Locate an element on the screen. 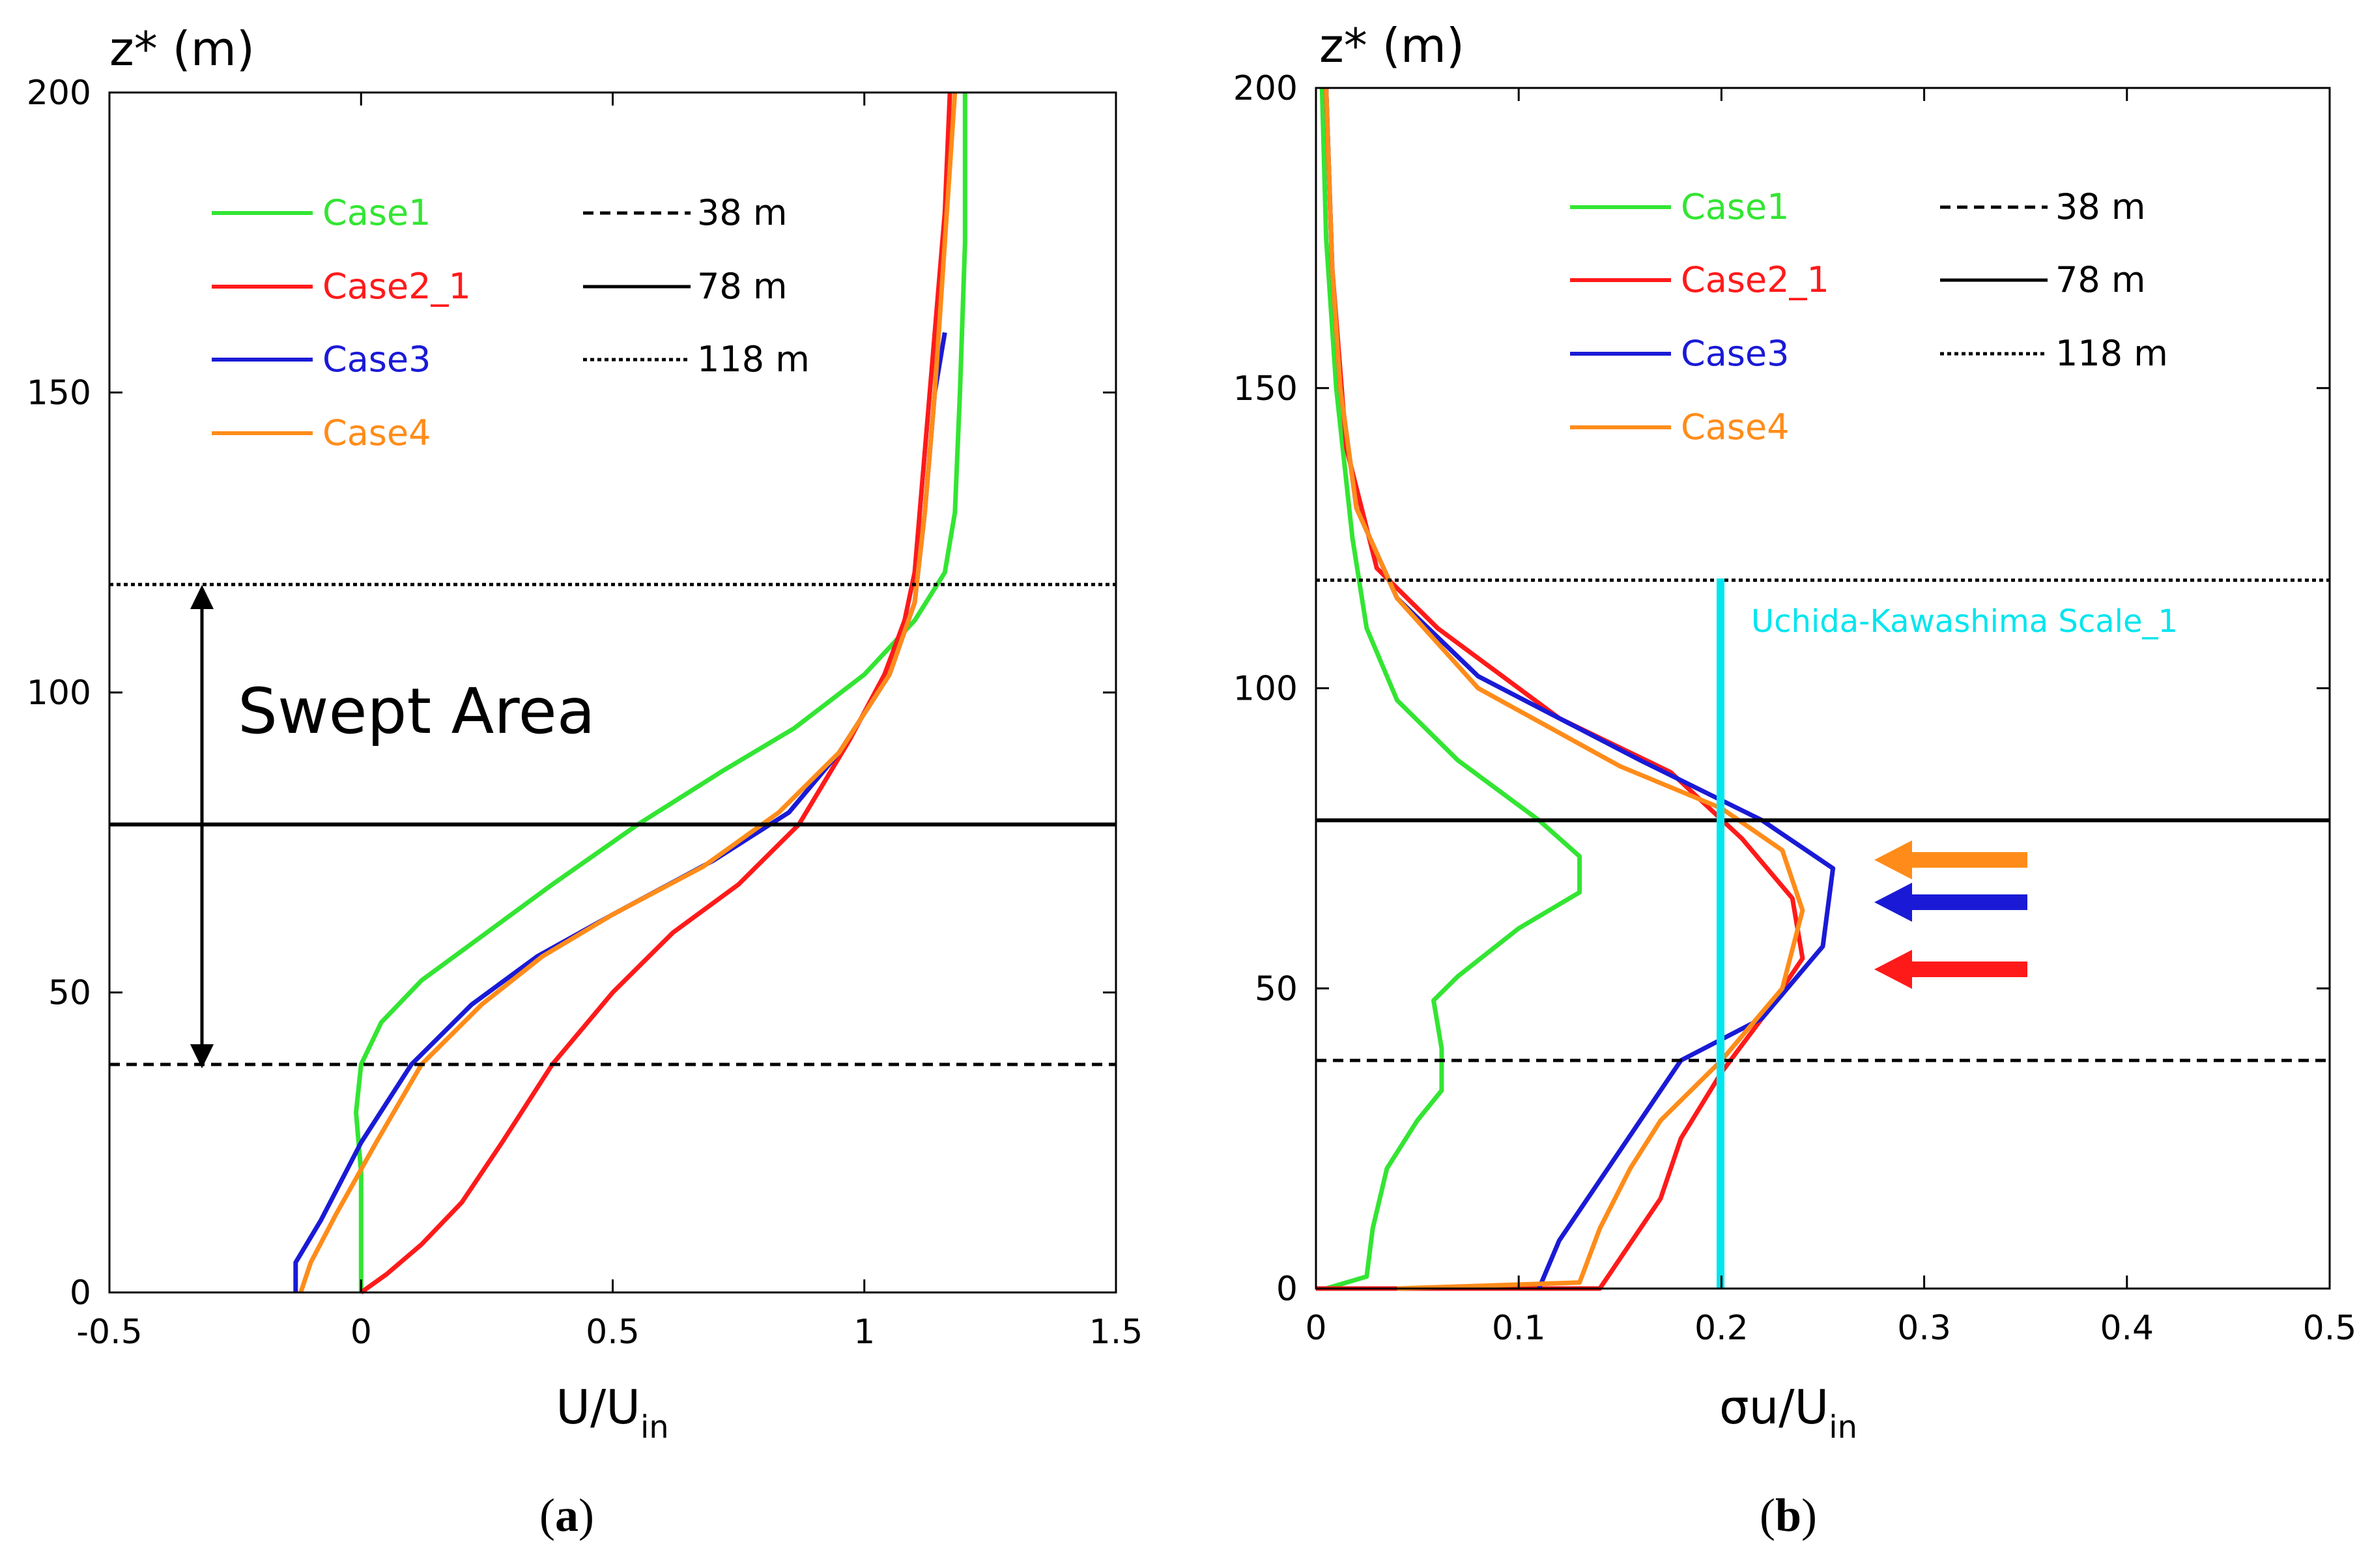  legend-a-78m-label: 78 m is located at coordinates (742, 286).